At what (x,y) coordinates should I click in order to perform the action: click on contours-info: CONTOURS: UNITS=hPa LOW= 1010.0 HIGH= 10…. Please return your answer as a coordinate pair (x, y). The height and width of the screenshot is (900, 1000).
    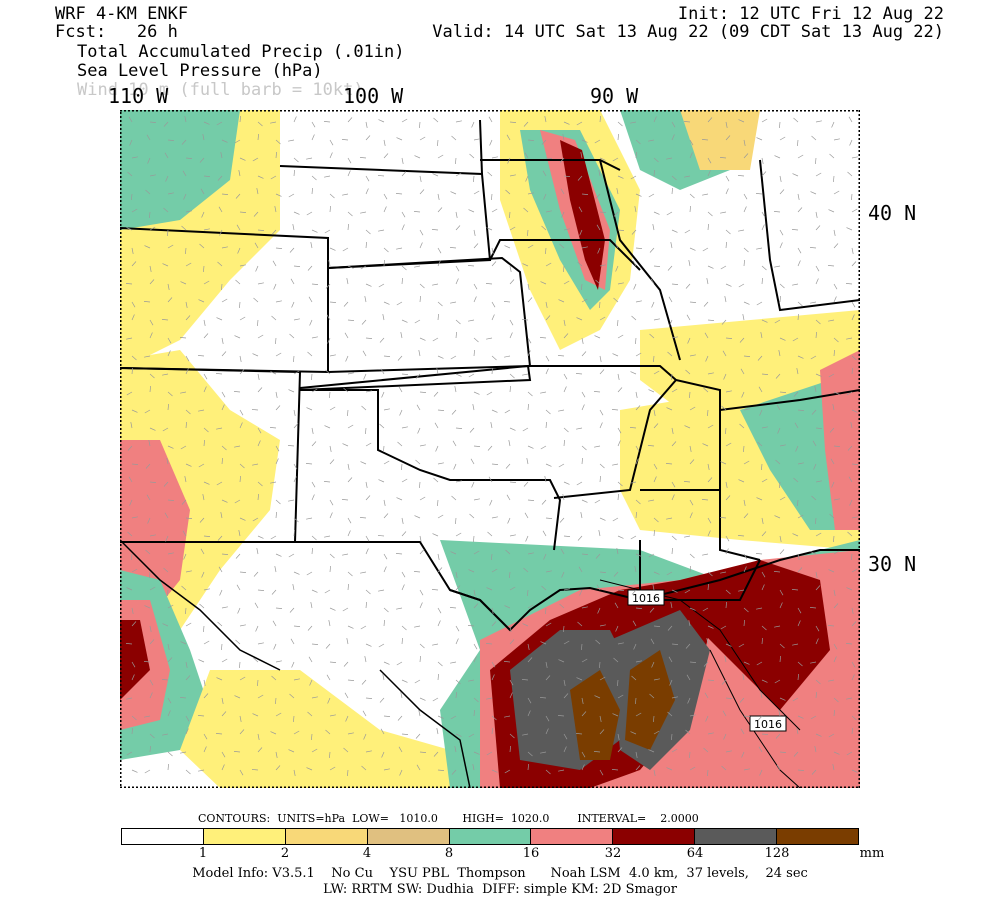
    Looking at the image, I should click on (448, 818).